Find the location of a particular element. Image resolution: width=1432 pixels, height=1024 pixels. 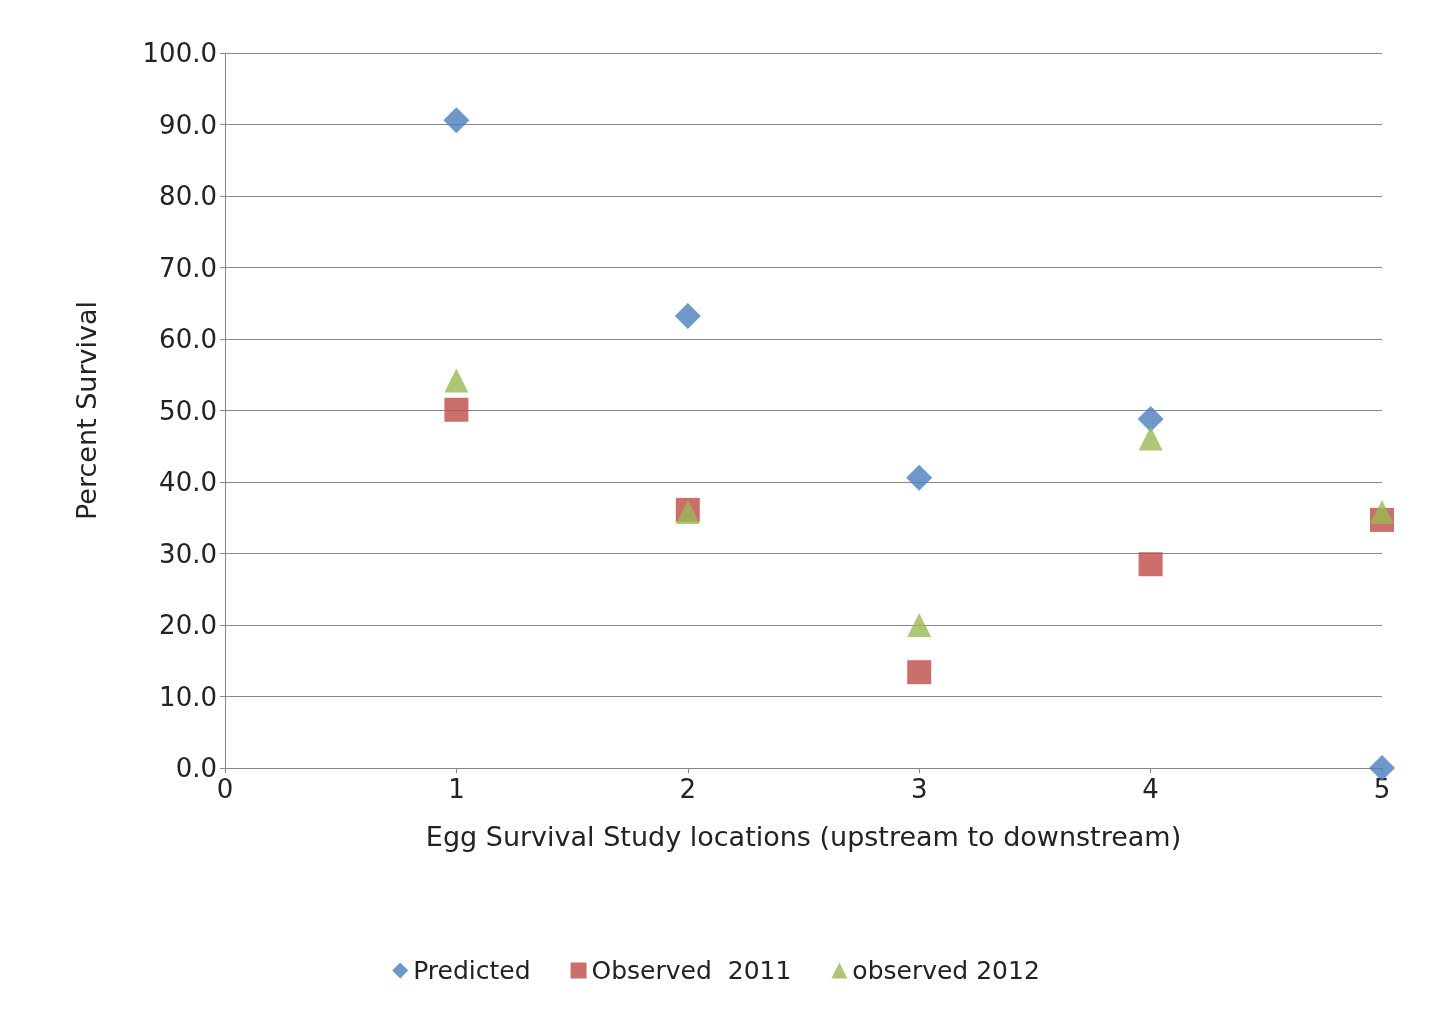

x-axis-title: Egg Survival Study locations (upstream to downstream) is located at coordinates (803, 836).